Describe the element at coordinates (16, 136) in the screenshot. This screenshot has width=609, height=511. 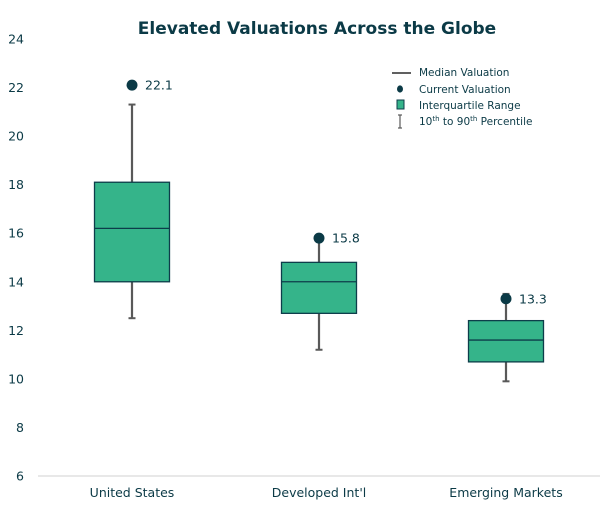
I see `y-tick-label: 20` at that location.